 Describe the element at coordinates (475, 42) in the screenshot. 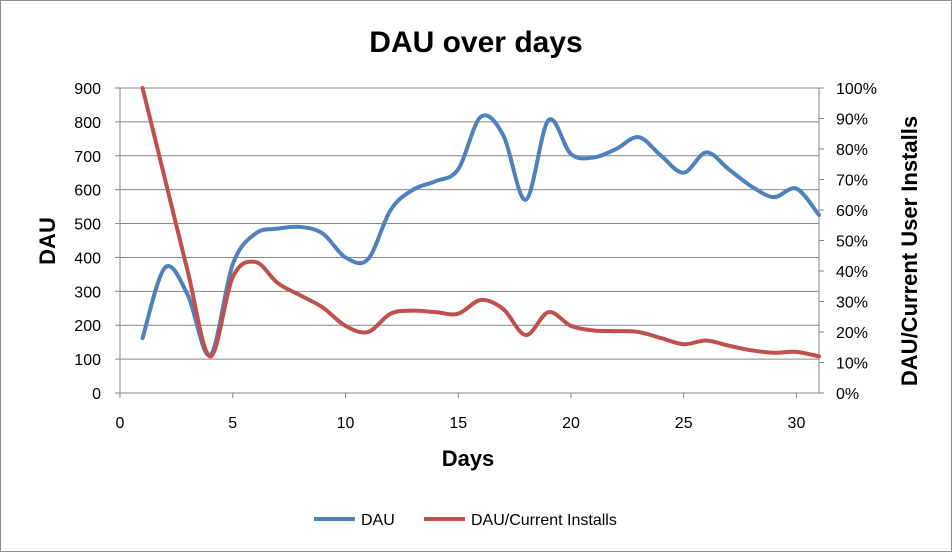

I see `chart-title: DAU over days` at that location.